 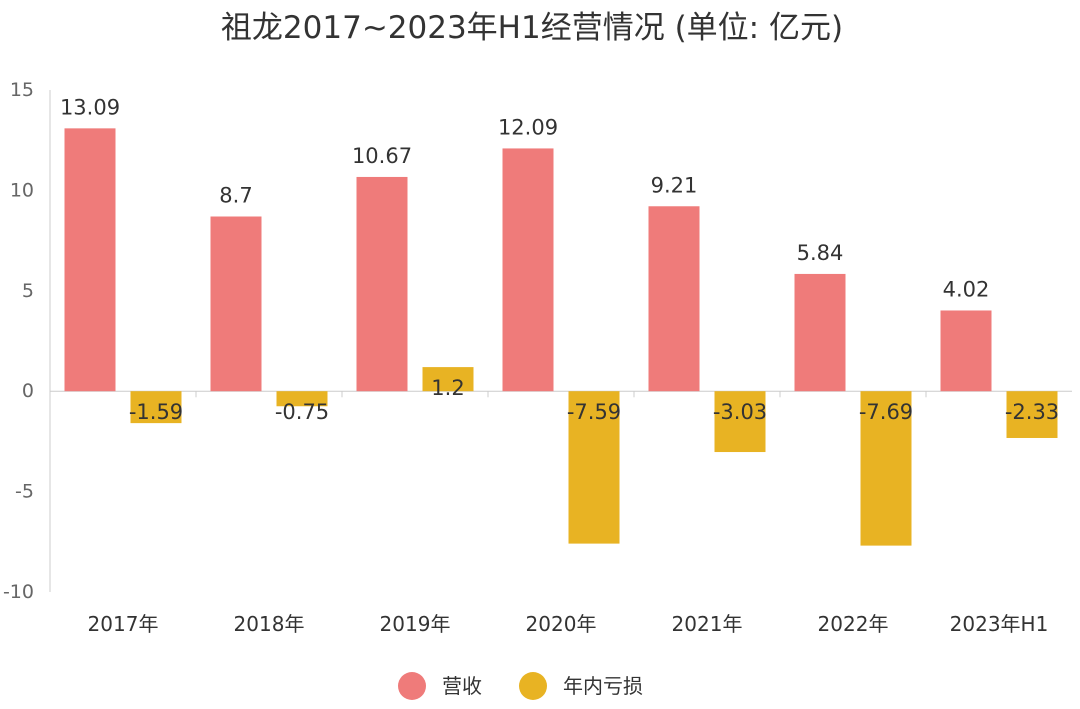 I want to click on legend-marker-revenue, so click(x=412, y=686).